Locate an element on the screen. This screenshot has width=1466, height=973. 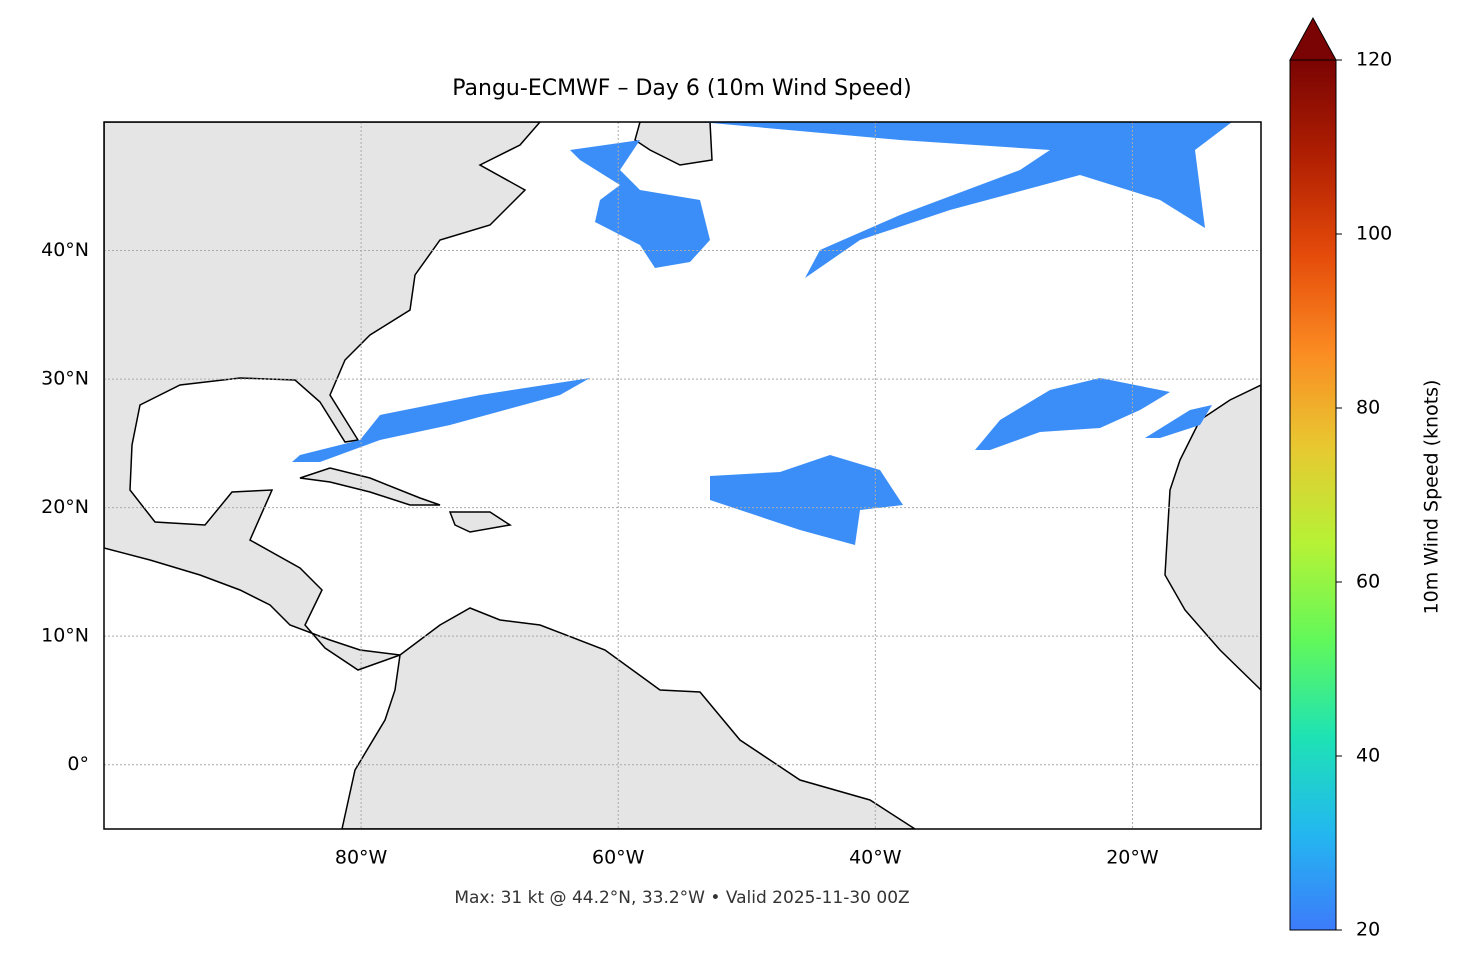
colorbar-extend is located at coordinates (1313, 38).